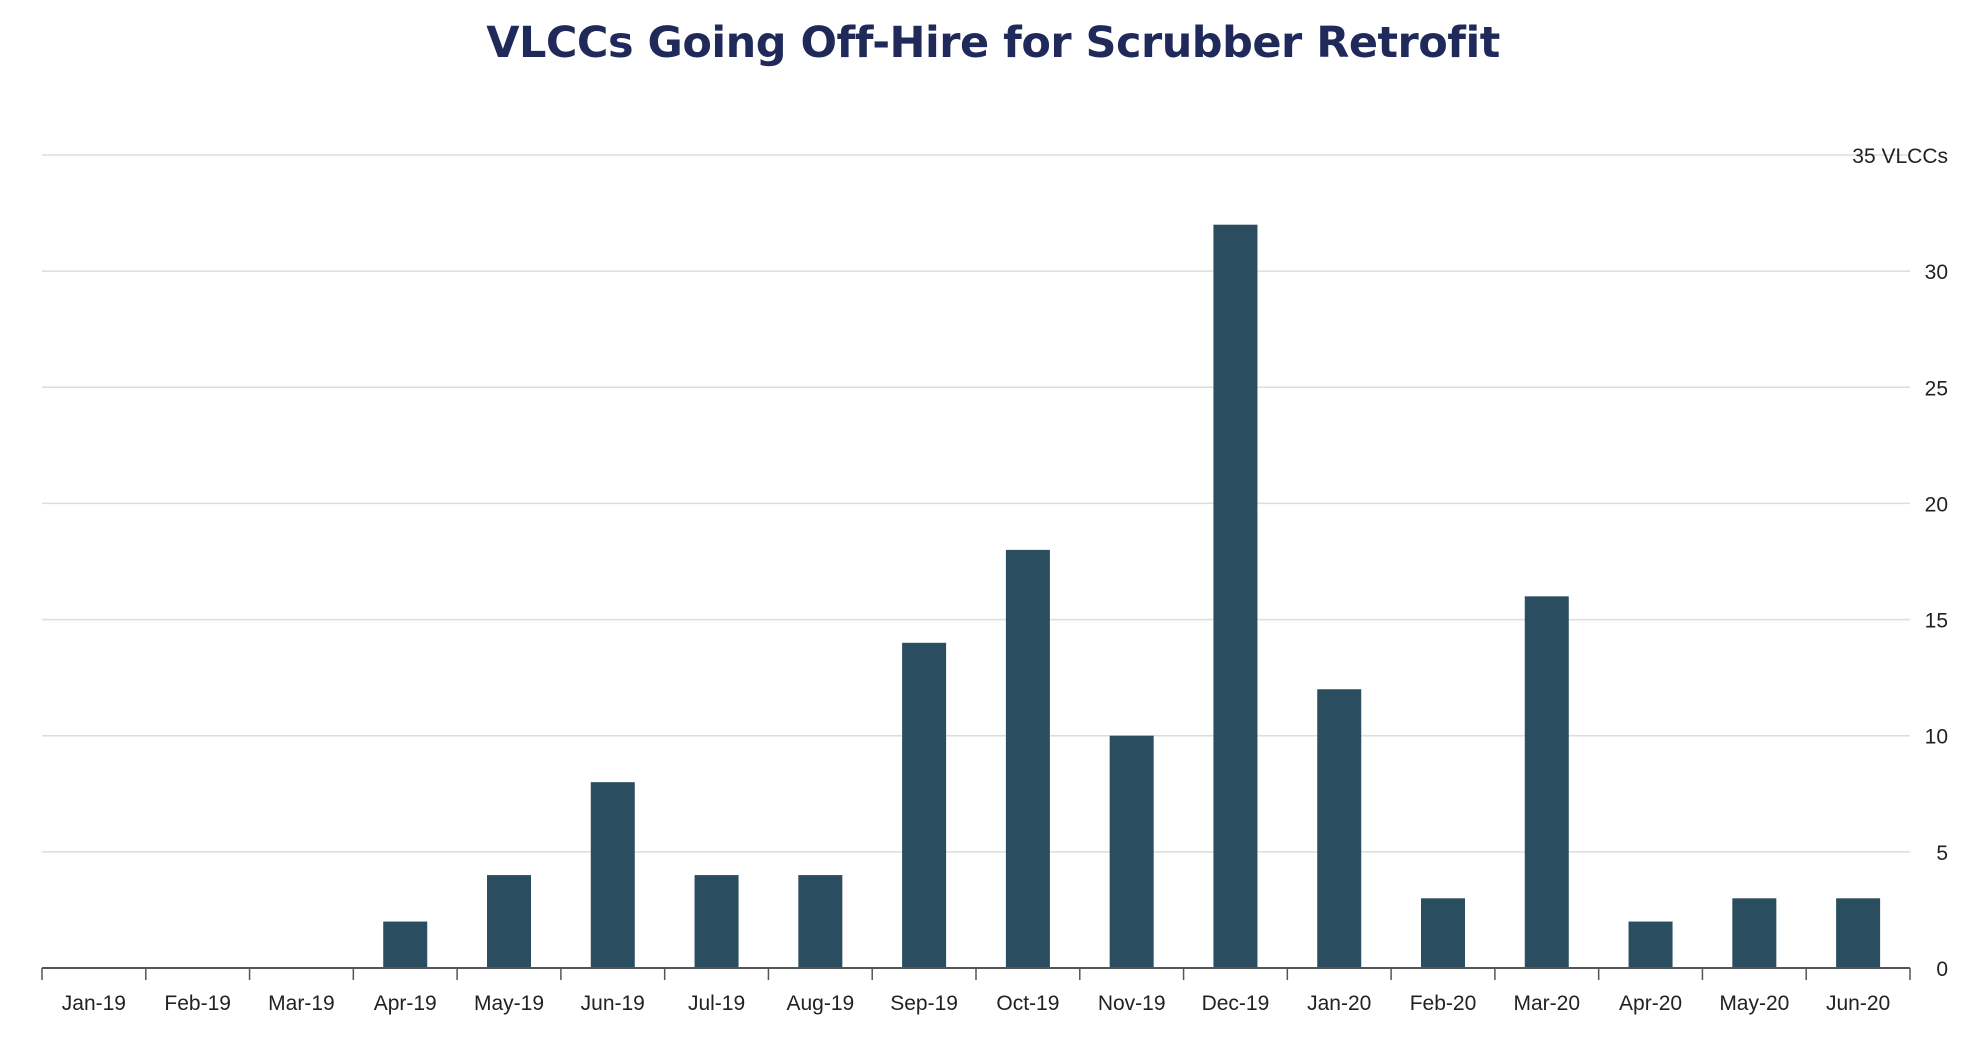  Describe the element at coordinates (1443, 1003) in the screenshot. I see `x-tick-label: Feb-20` at that location.